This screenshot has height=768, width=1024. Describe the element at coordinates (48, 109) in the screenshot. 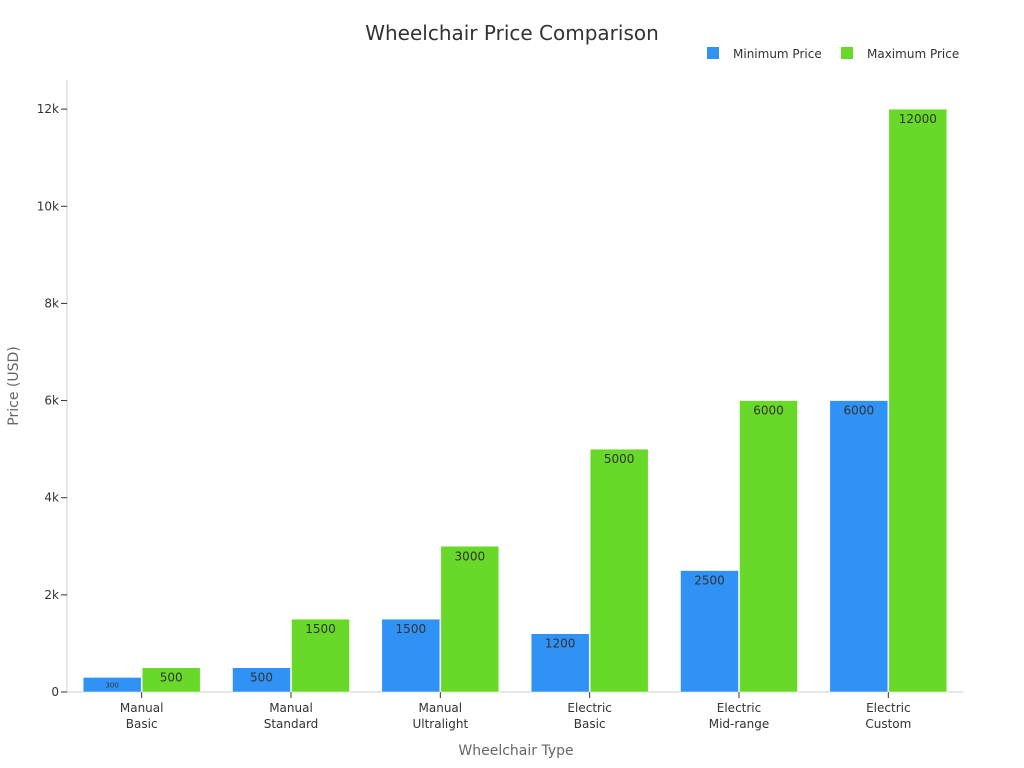

I see `y-tick-label: 12k` at that location.